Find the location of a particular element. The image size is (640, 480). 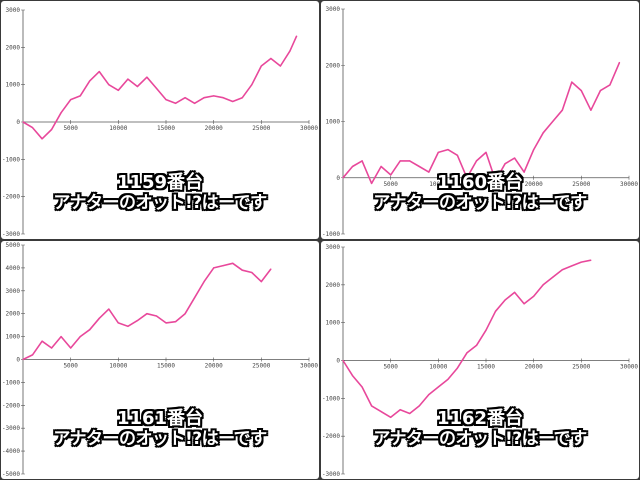

caption-1160: 1160番台 アナターのオット!?はーです is located at coordinates (480, 192).